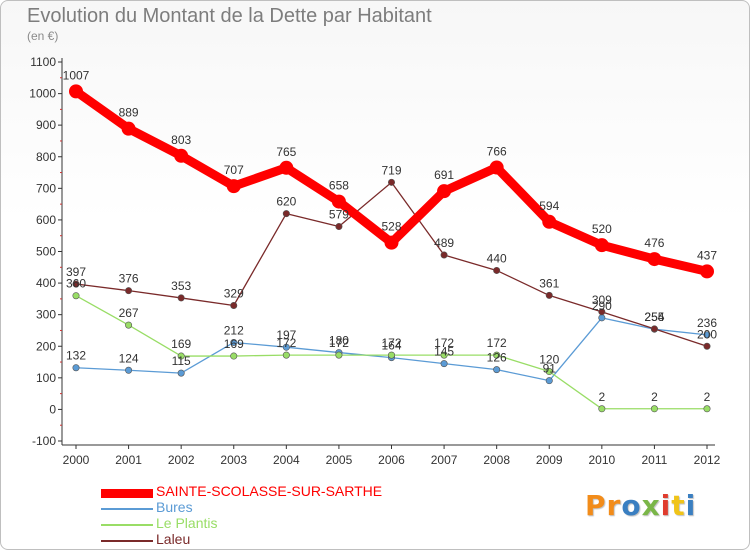 This screenshot has height=550, width=750. Describe the element at coordinates (181, 361) in the screenshot. I see `data-label-bures: 115` at that location.